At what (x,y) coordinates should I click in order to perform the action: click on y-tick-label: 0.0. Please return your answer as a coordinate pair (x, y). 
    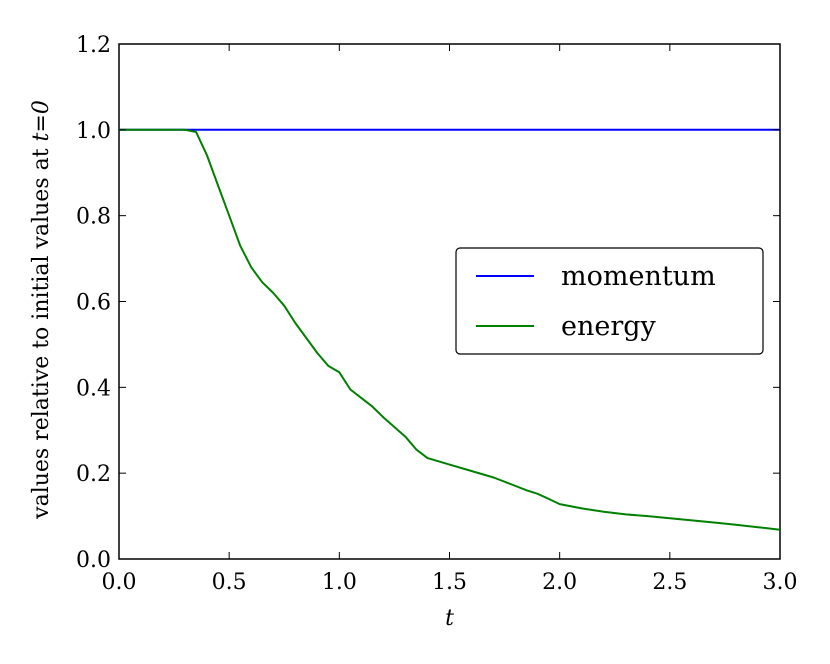
    Looking at the image, I should click on (93, 560).